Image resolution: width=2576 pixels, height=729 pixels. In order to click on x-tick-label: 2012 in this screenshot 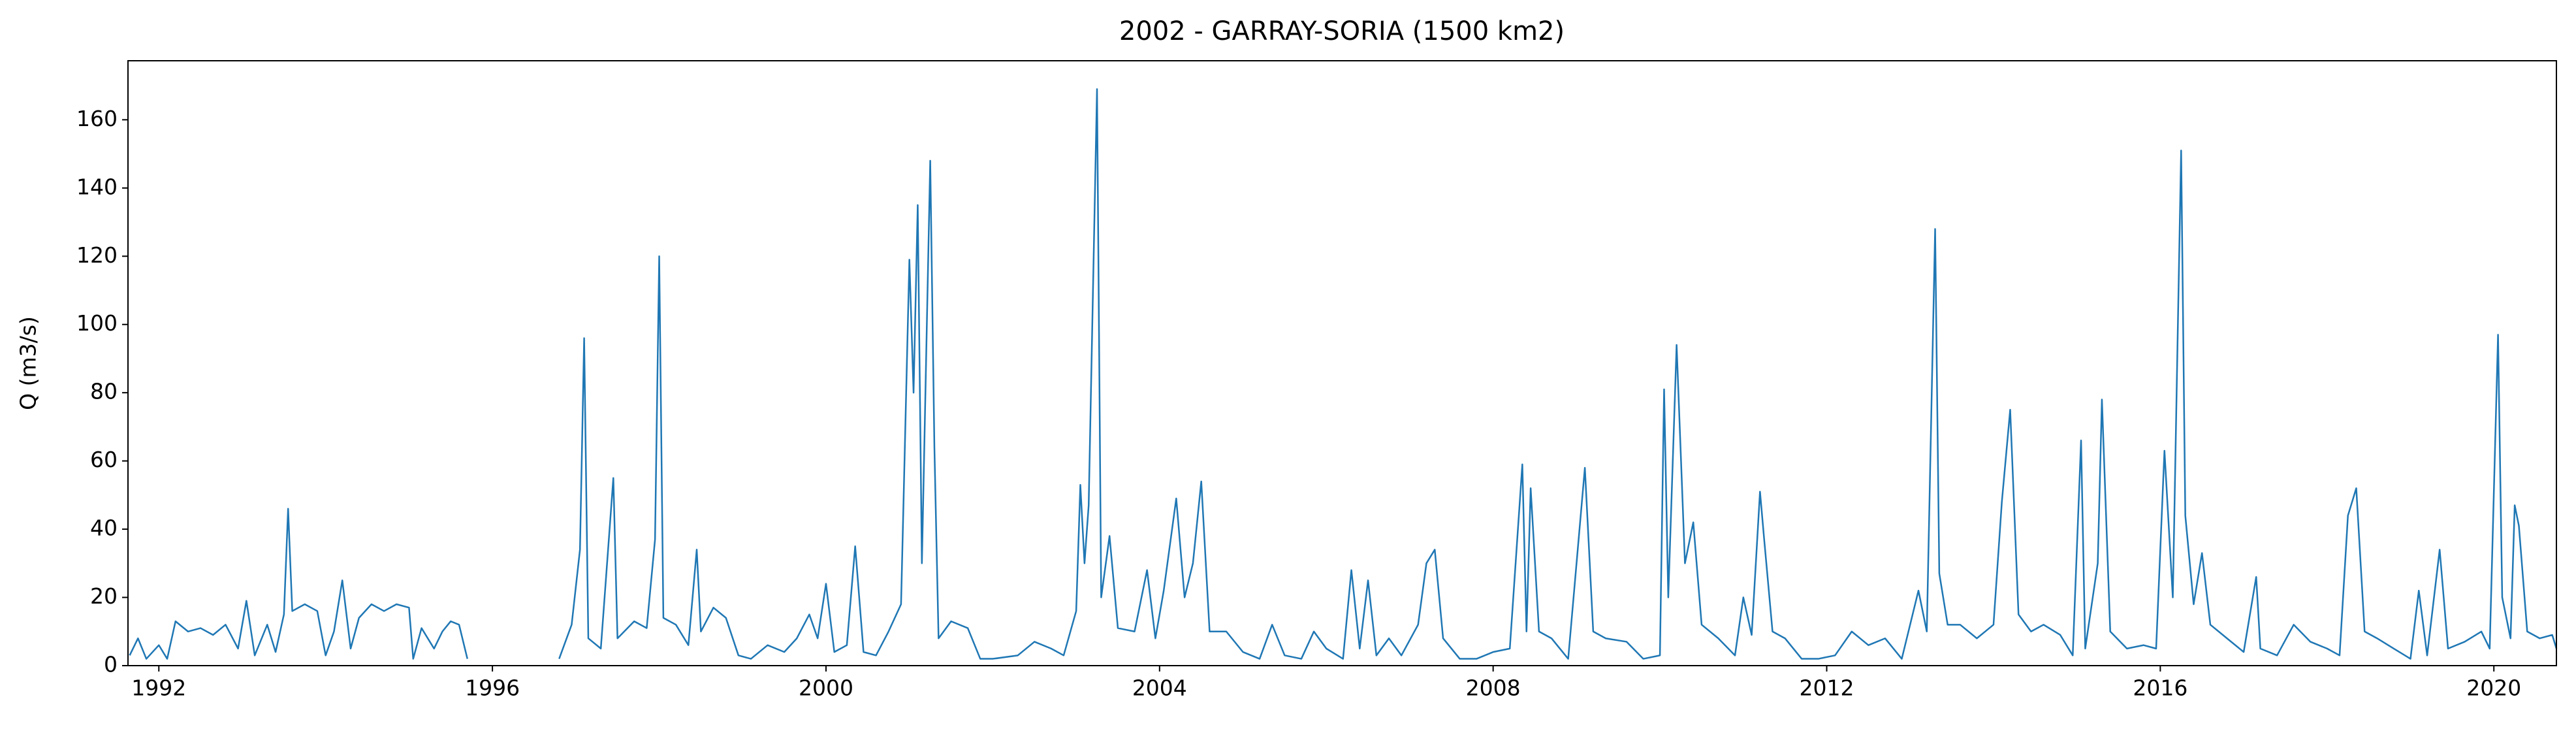, I will do `click(1827, 688)`.